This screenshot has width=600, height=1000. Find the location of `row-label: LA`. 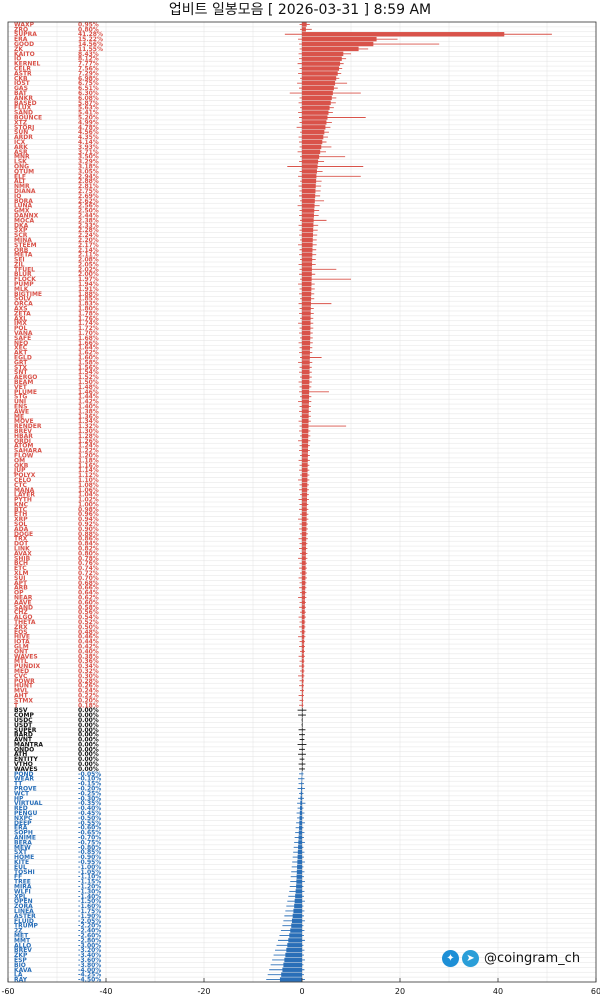

row-label: LA is located at coordinates (18, 975).